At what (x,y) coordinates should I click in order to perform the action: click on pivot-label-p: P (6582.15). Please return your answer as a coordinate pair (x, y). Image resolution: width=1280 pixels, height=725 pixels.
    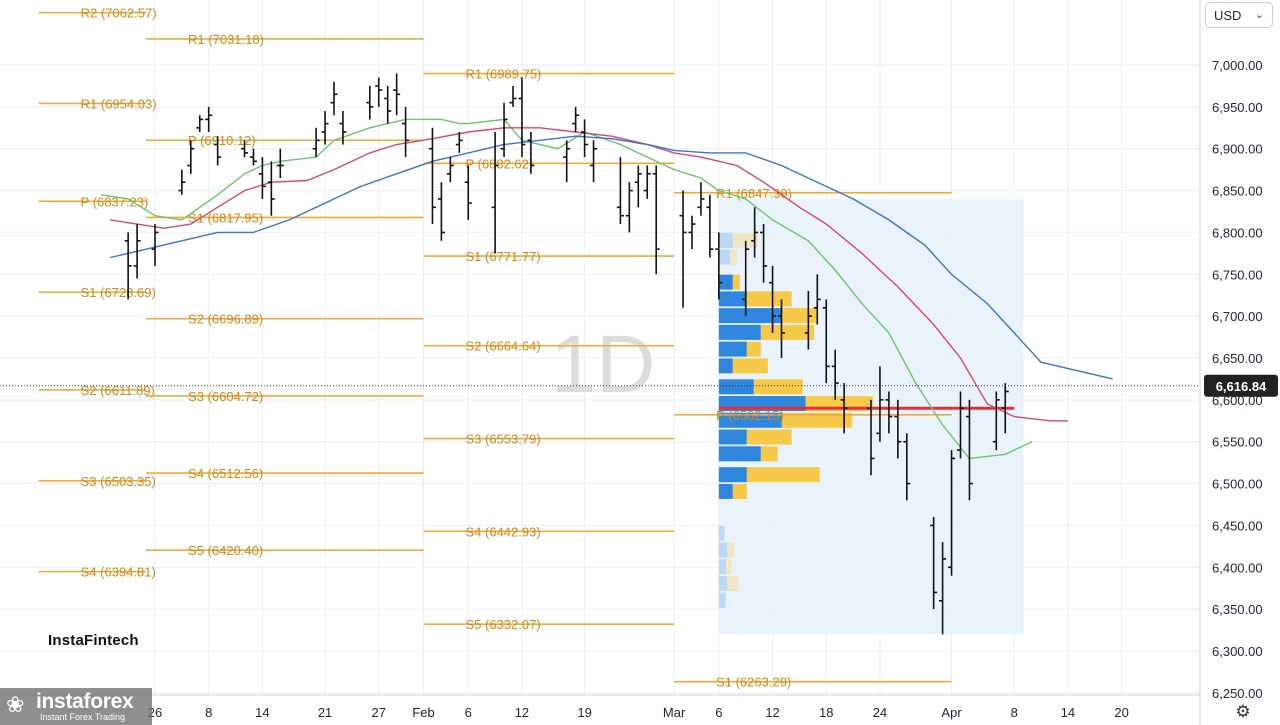
    Looking at the image, I should click on (750, 415).